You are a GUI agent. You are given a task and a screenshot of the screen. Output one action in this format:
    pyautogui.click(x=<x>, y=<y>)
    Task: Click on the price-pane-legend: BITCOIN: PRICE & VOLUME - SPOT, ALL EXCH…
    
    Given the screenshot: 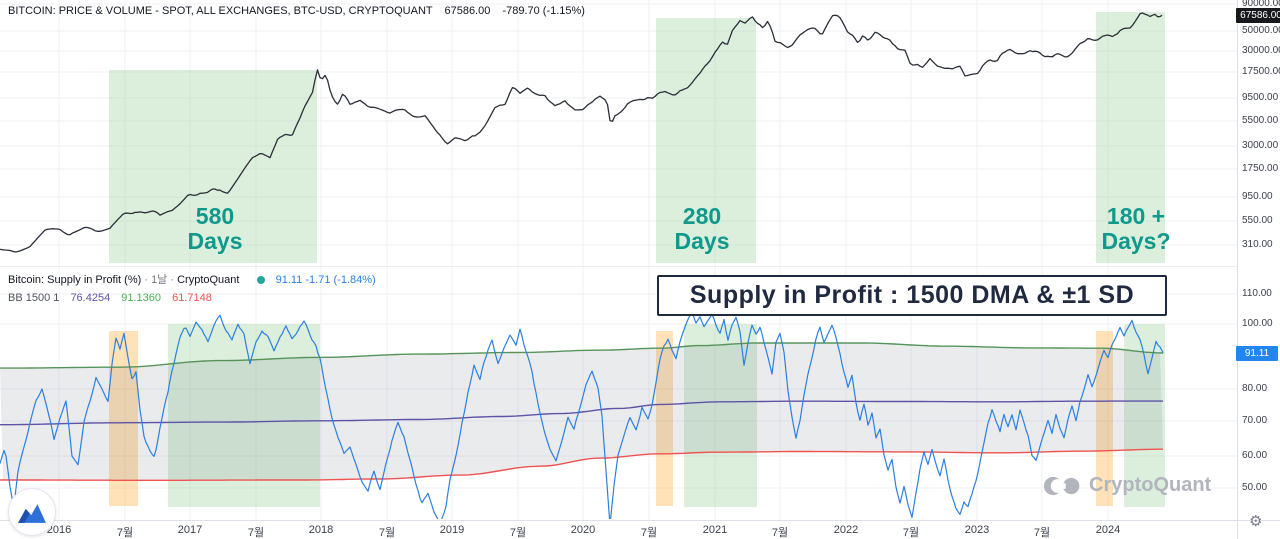 What is the action you would take?
    pyautogui.click(x=296, y=11)
    